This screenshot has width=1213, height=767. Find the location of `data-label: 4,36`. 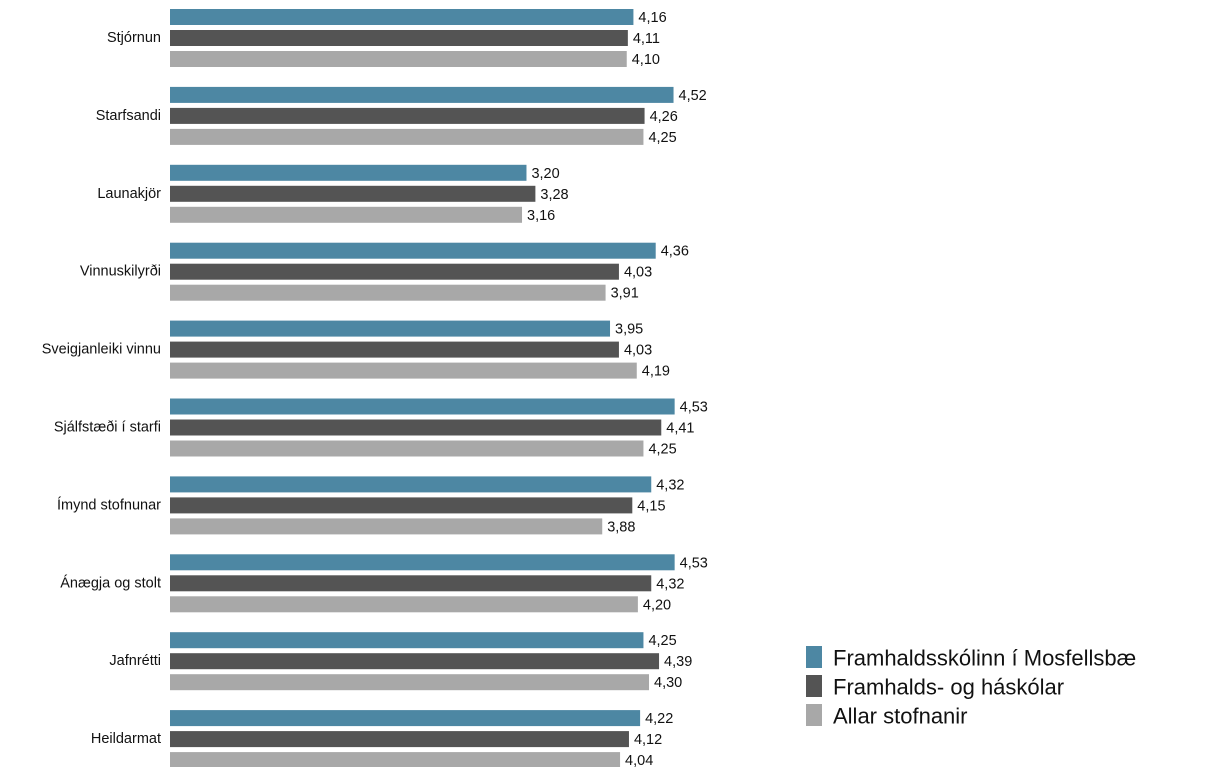

data-label: 4,36 is located at coordinates (675, 252).